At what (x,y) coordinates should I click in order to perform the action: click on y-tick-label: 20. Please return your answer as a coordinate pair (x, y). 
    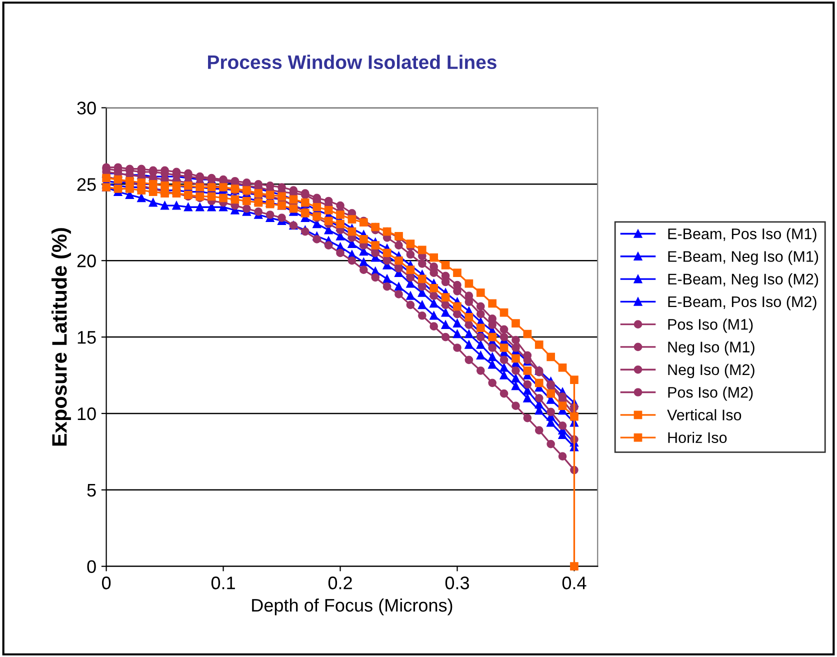
    Looking at the image, I should click on (86, 261).